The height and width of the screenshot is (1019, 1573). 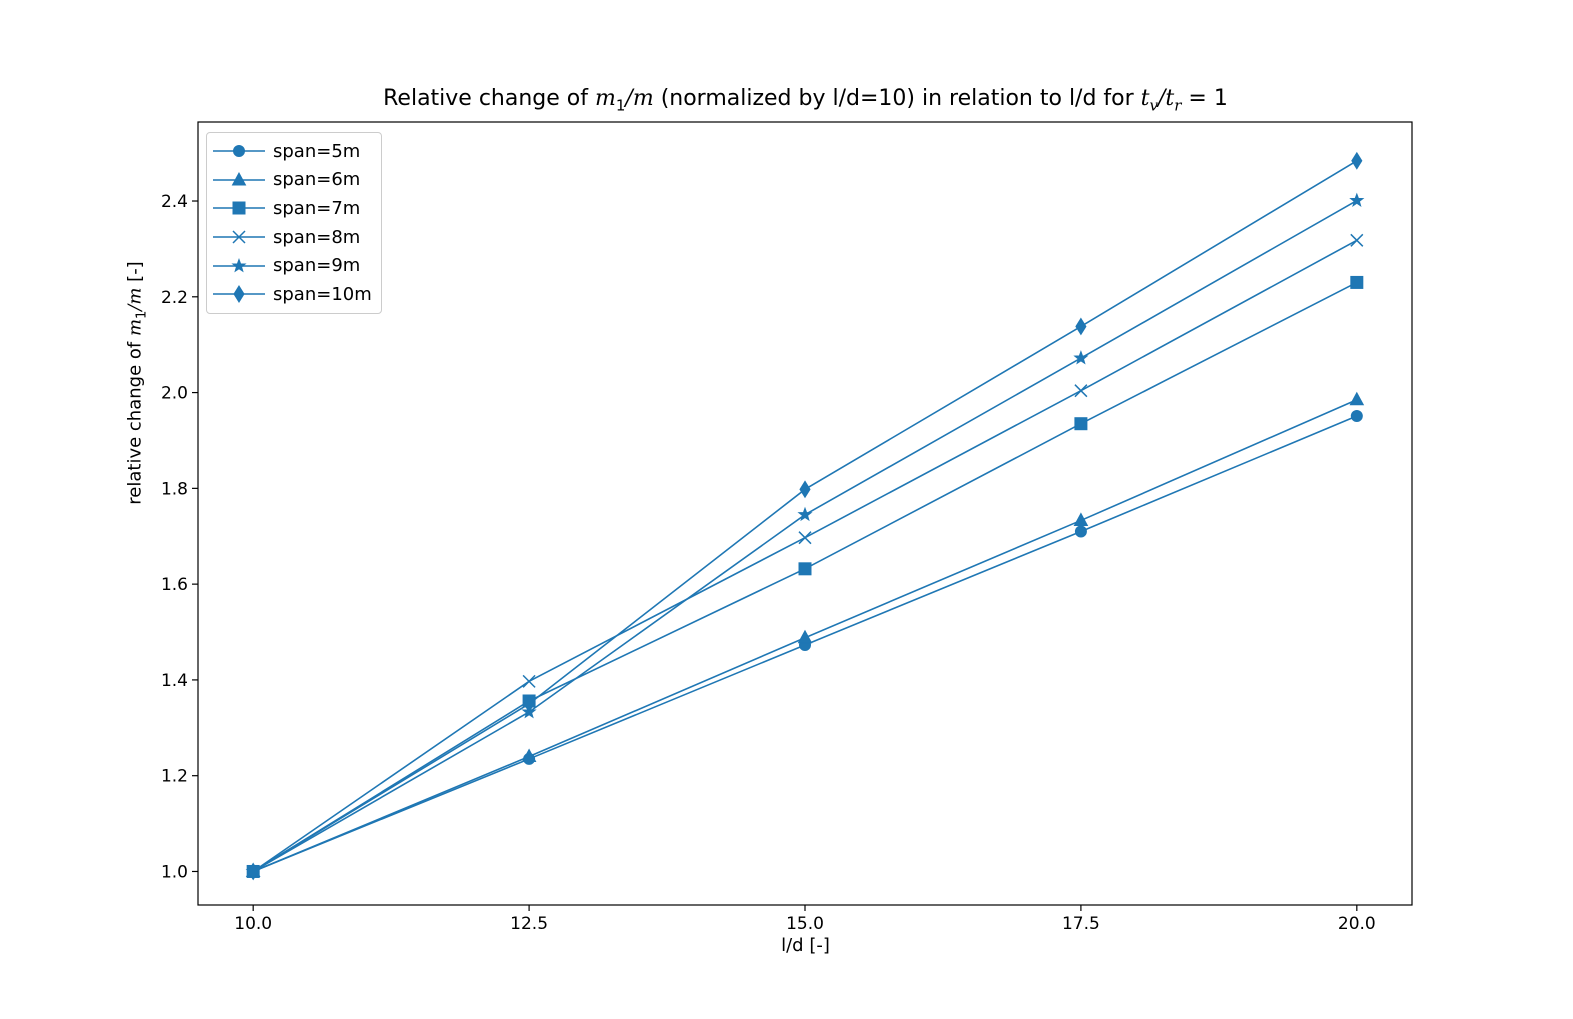 I want to click on y-tick-label: 2.0, so click(x=174, y=394).